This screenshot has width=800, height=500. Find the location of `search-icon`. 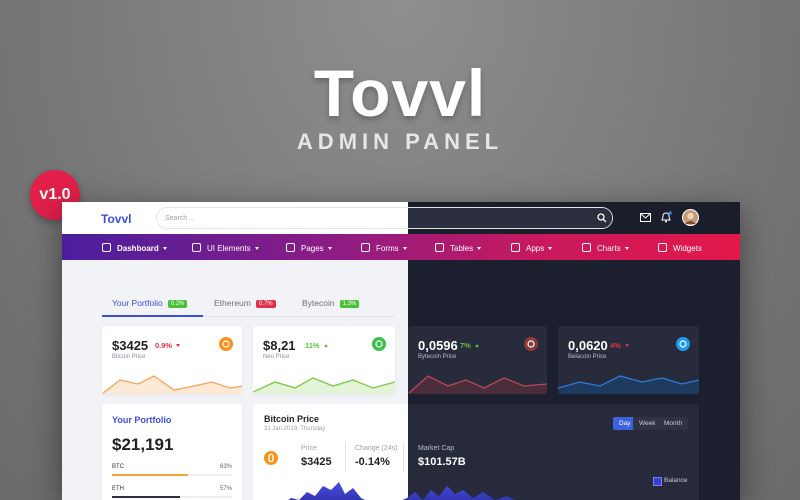

search-icon is located at coordinates (602, 218).